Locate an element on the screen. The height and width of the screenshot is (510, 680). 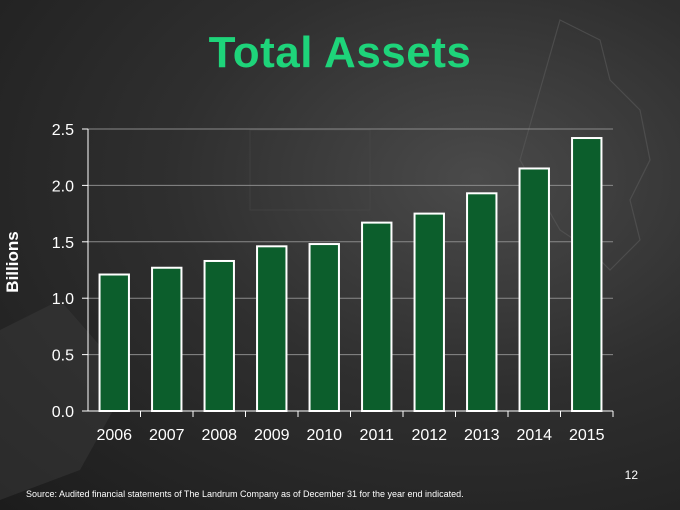
x-tick-label: 2009 is located at coordinates (272, 435).